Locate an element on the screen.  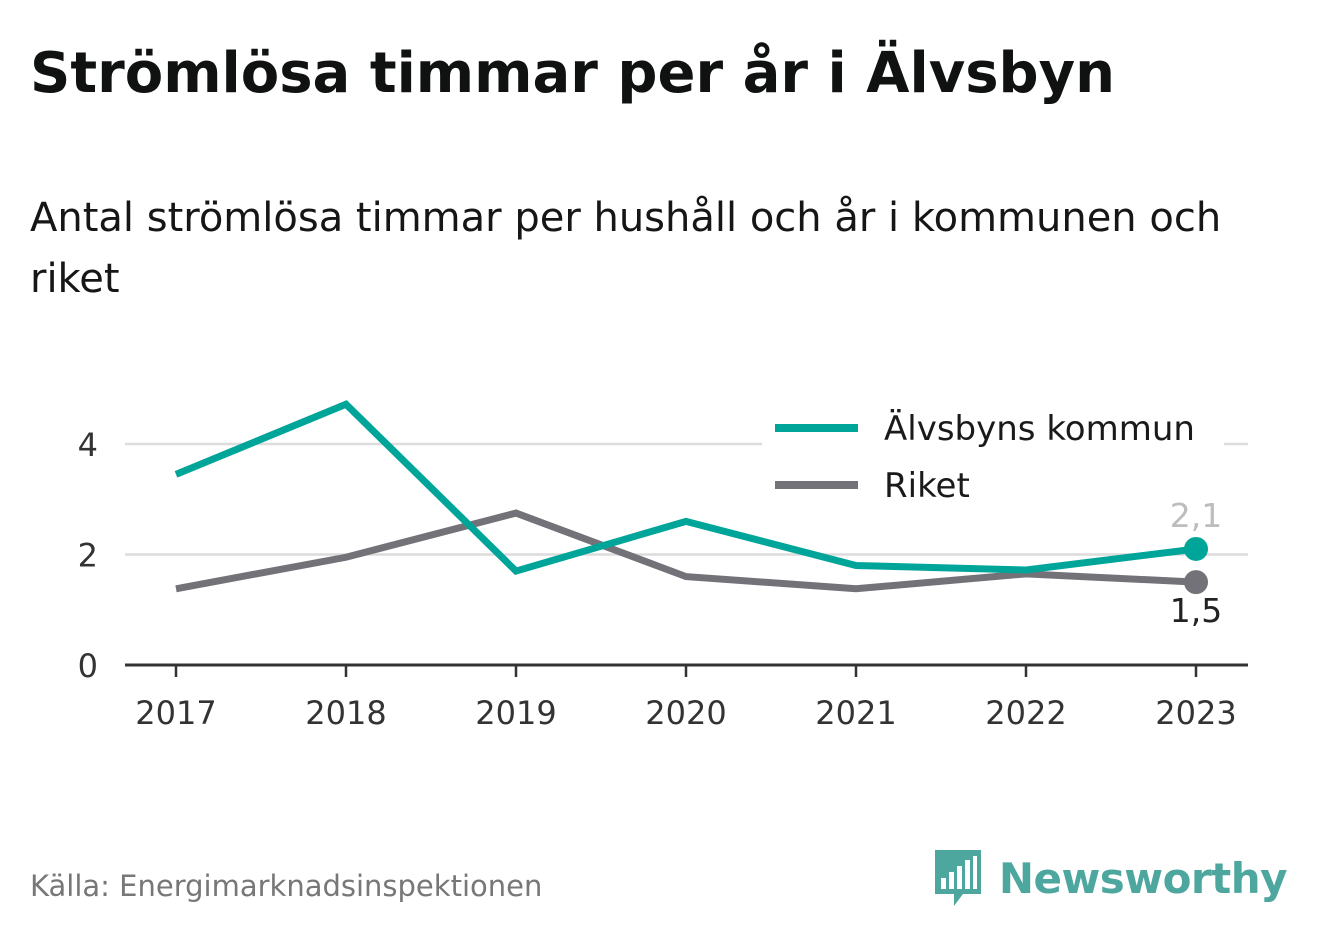
end-label-kommun: 2,1 is located at coordinates (1196, 515).